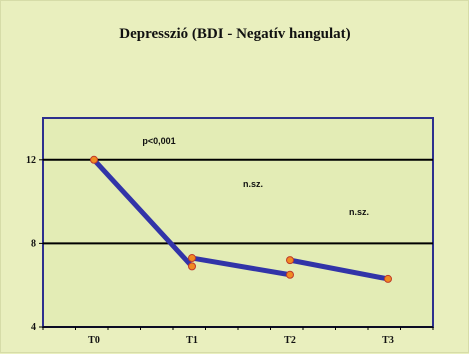  Describe the element at coordinates (33, 327) in the screenshot. I see `y-tick-label: 4` at that location.